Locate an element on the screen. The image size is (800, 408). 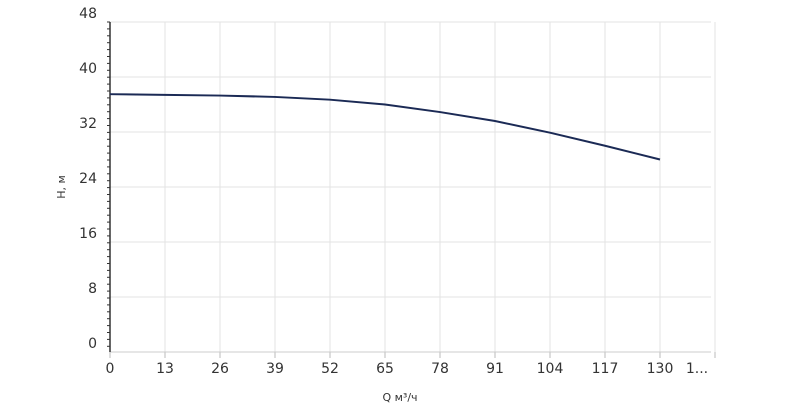
y-tick-label: 32 is located at coordinates (88, 124).